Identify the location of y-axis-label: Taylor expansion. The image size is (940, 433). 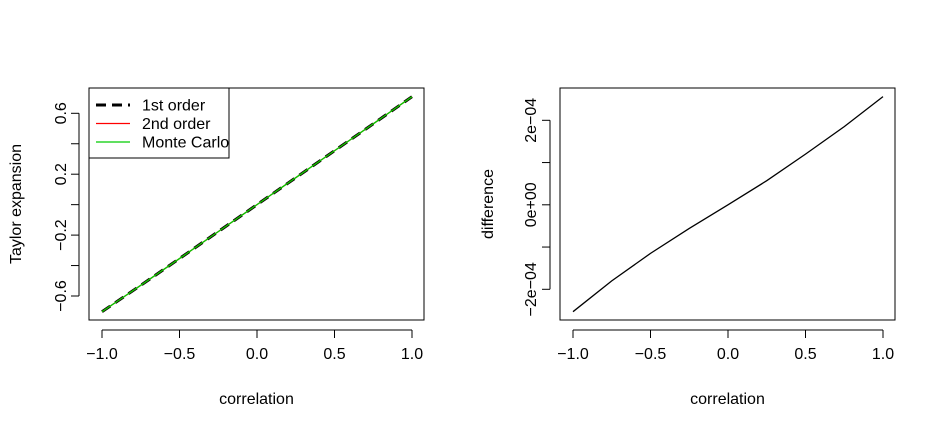
(16, 204).